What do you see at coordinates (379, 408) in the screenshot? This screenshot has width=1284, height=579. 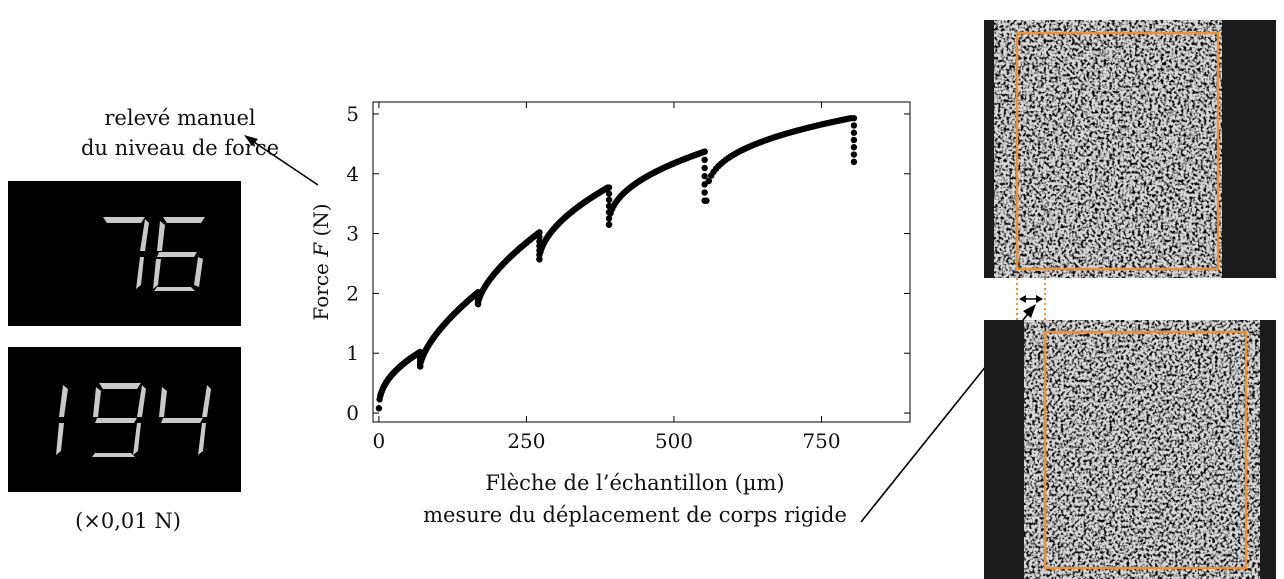 I see `data-point` at bounding box center [379, 408].